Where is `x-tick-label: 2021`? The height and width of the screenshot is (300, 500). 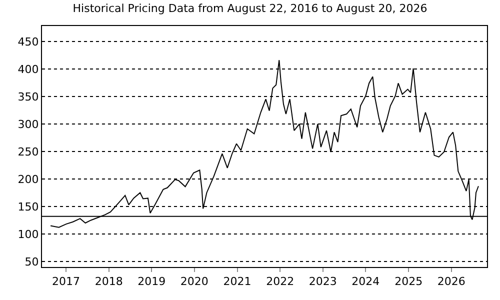
x-tick-label: 2021 is located at coordinates (237, 281).